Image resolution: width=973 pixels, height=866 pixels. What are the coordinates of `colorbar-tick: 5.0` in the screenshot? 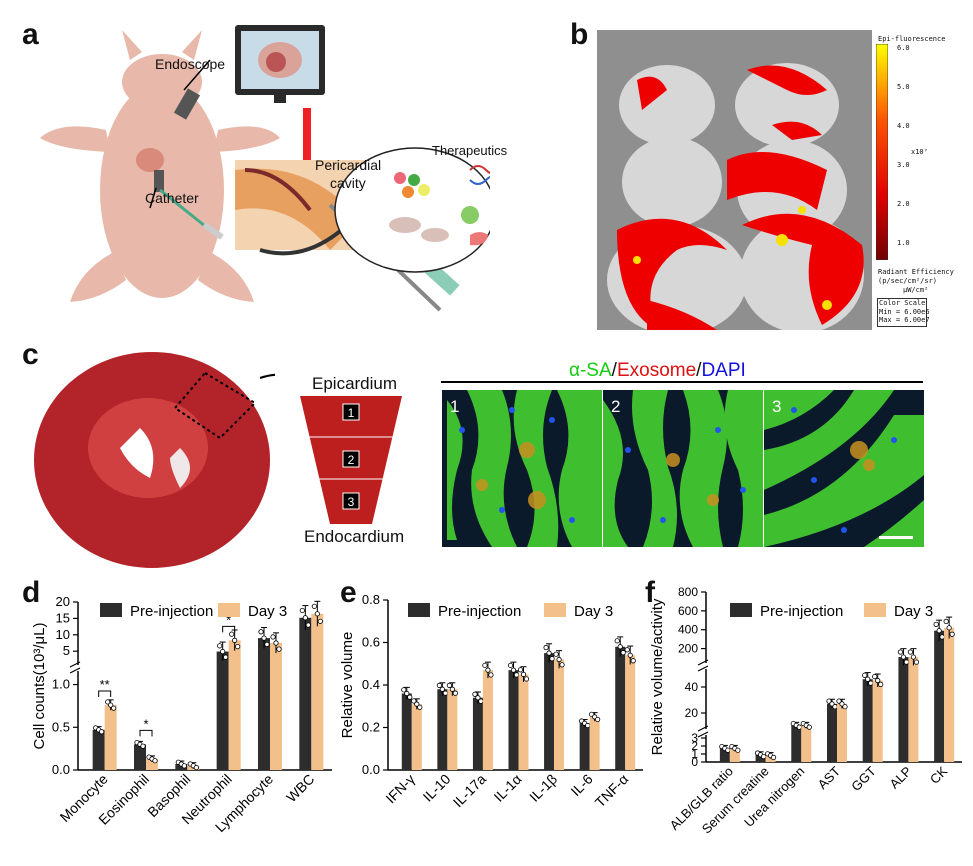 It's located at (903, 87).